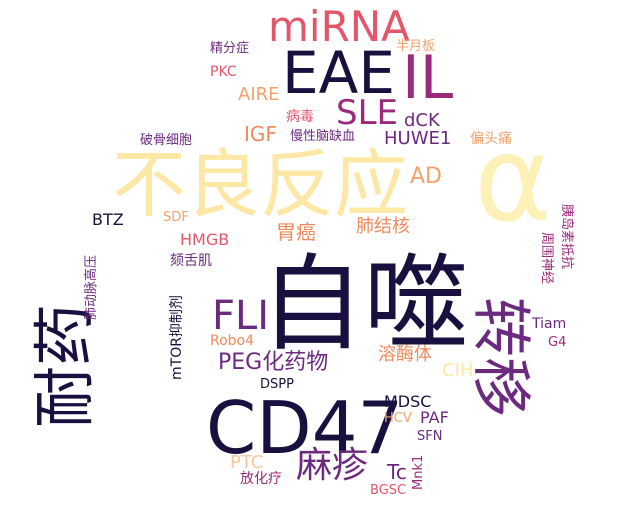  What do you see at coordinates (388, 490) in the screenshot?
I see `word-bgsc: BGSC` at bounding box center [388, 490].